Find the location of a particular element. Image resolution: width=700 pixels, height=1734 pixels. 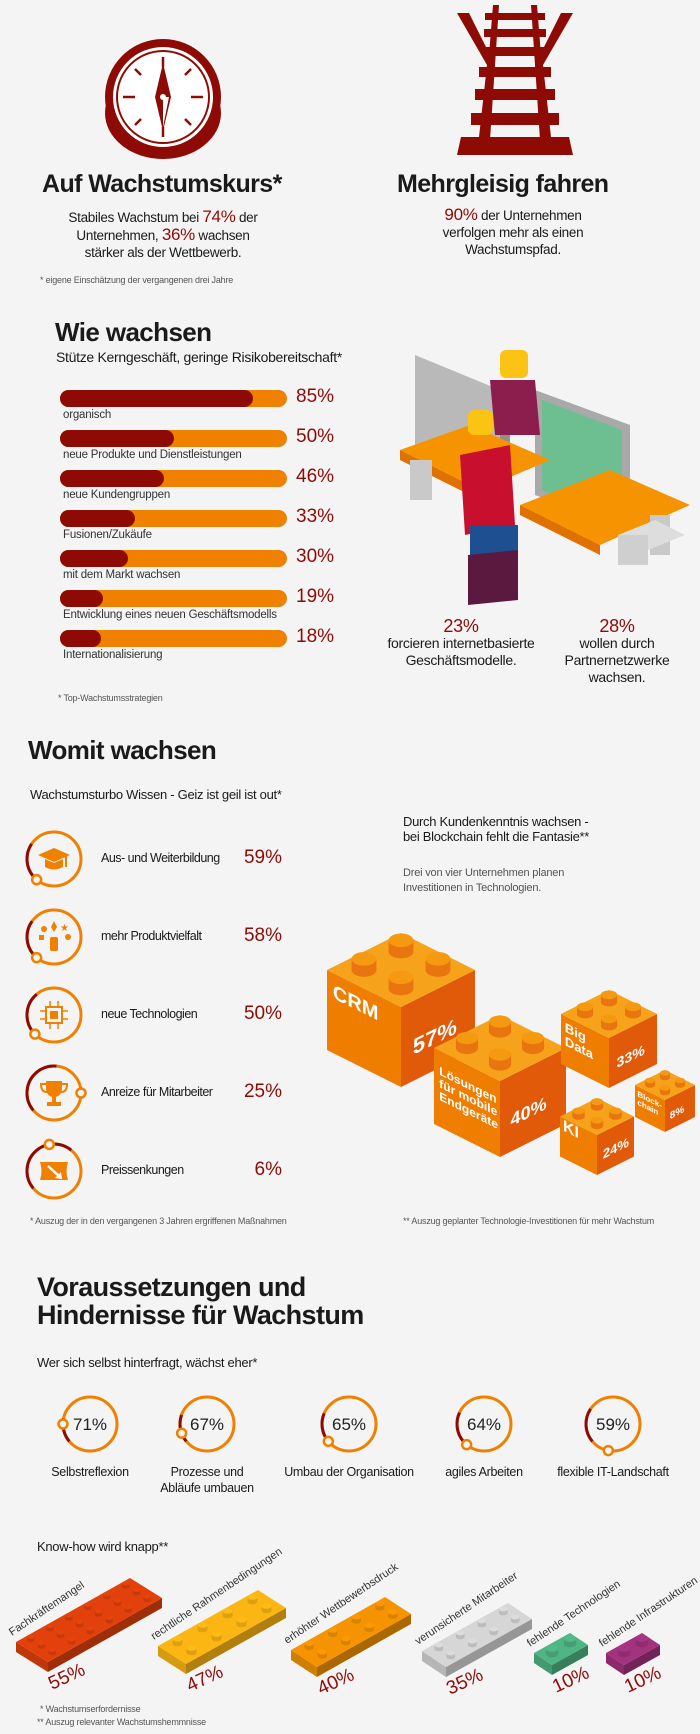

voraussetzungen-footnote-2: ** Auszug relevanter Wachstumshemmnisse is located at coordinates (121, 1722).